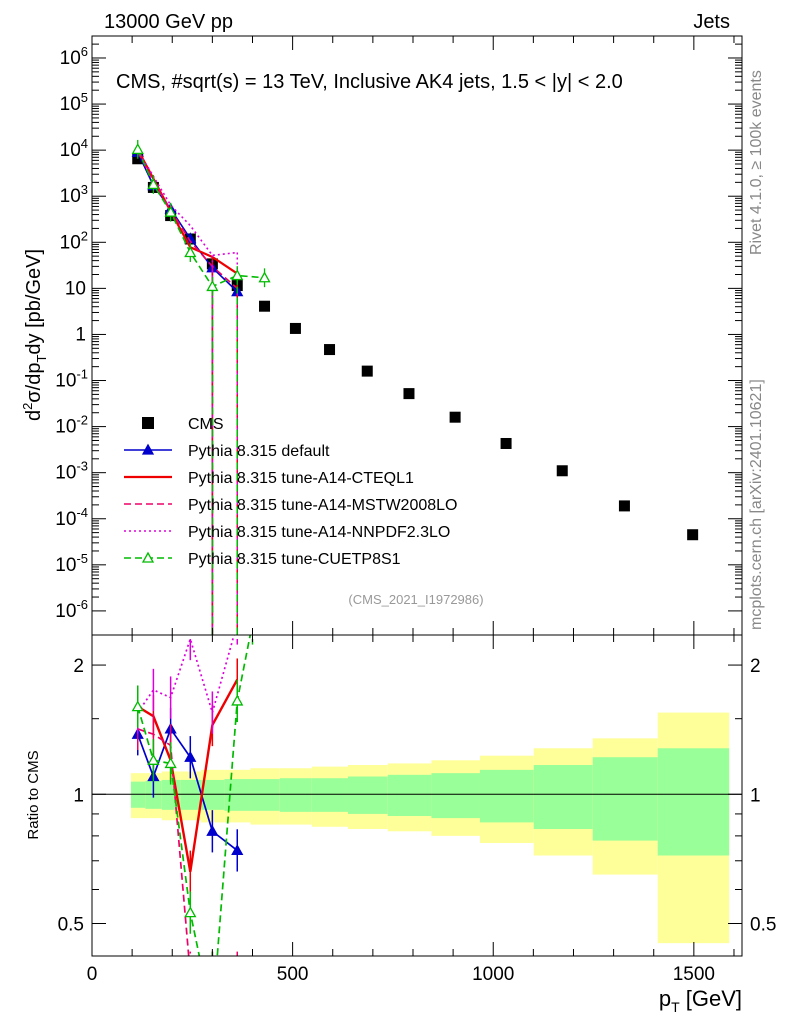  I want to click on mcplots-label: mcplots.cern.ch [arXiv:2401.10621], so click(756, 504).